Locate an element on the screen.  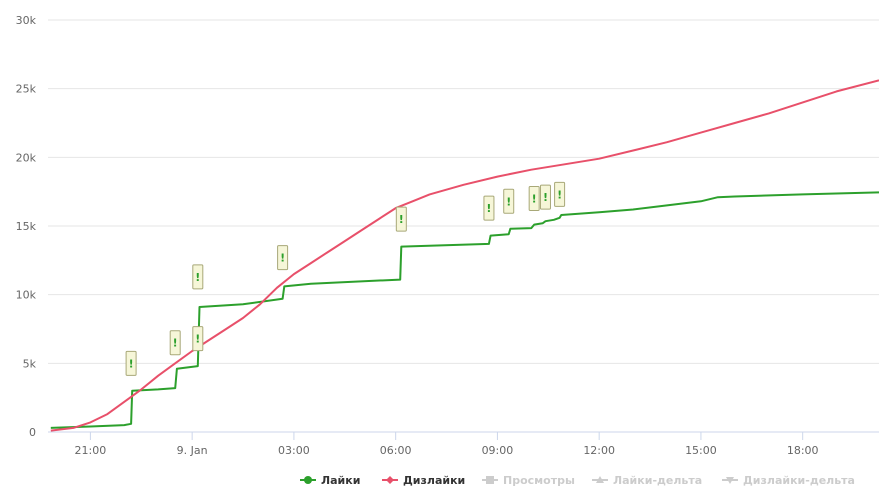
legend-marker-circle is located at coordinates (308, 480).